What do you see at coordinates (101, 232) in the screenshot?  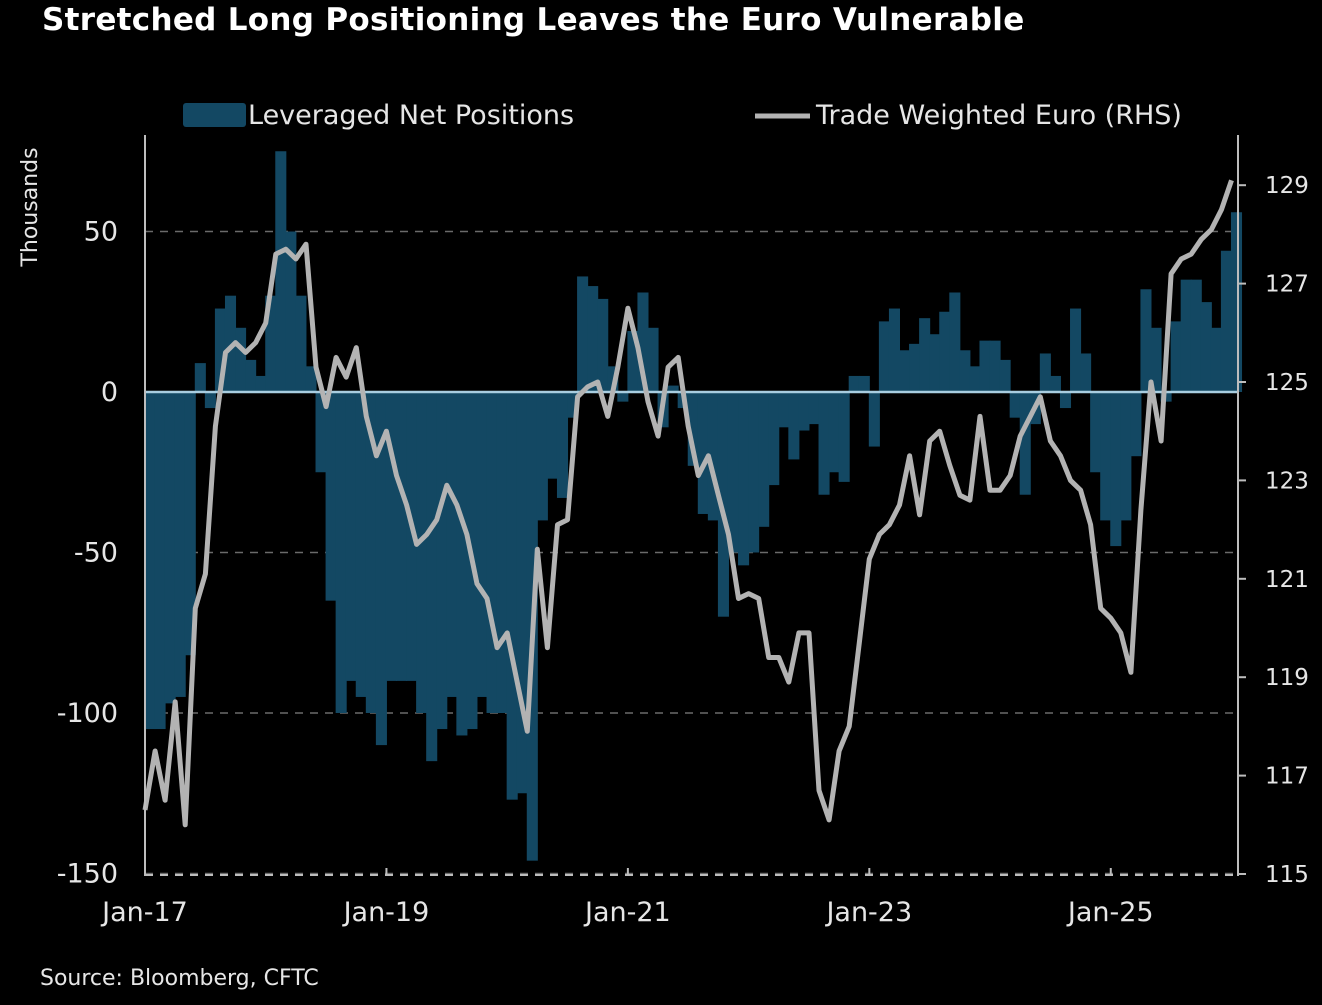 I see `y-tick-label-left: 50` at bounding box center [101, 232].